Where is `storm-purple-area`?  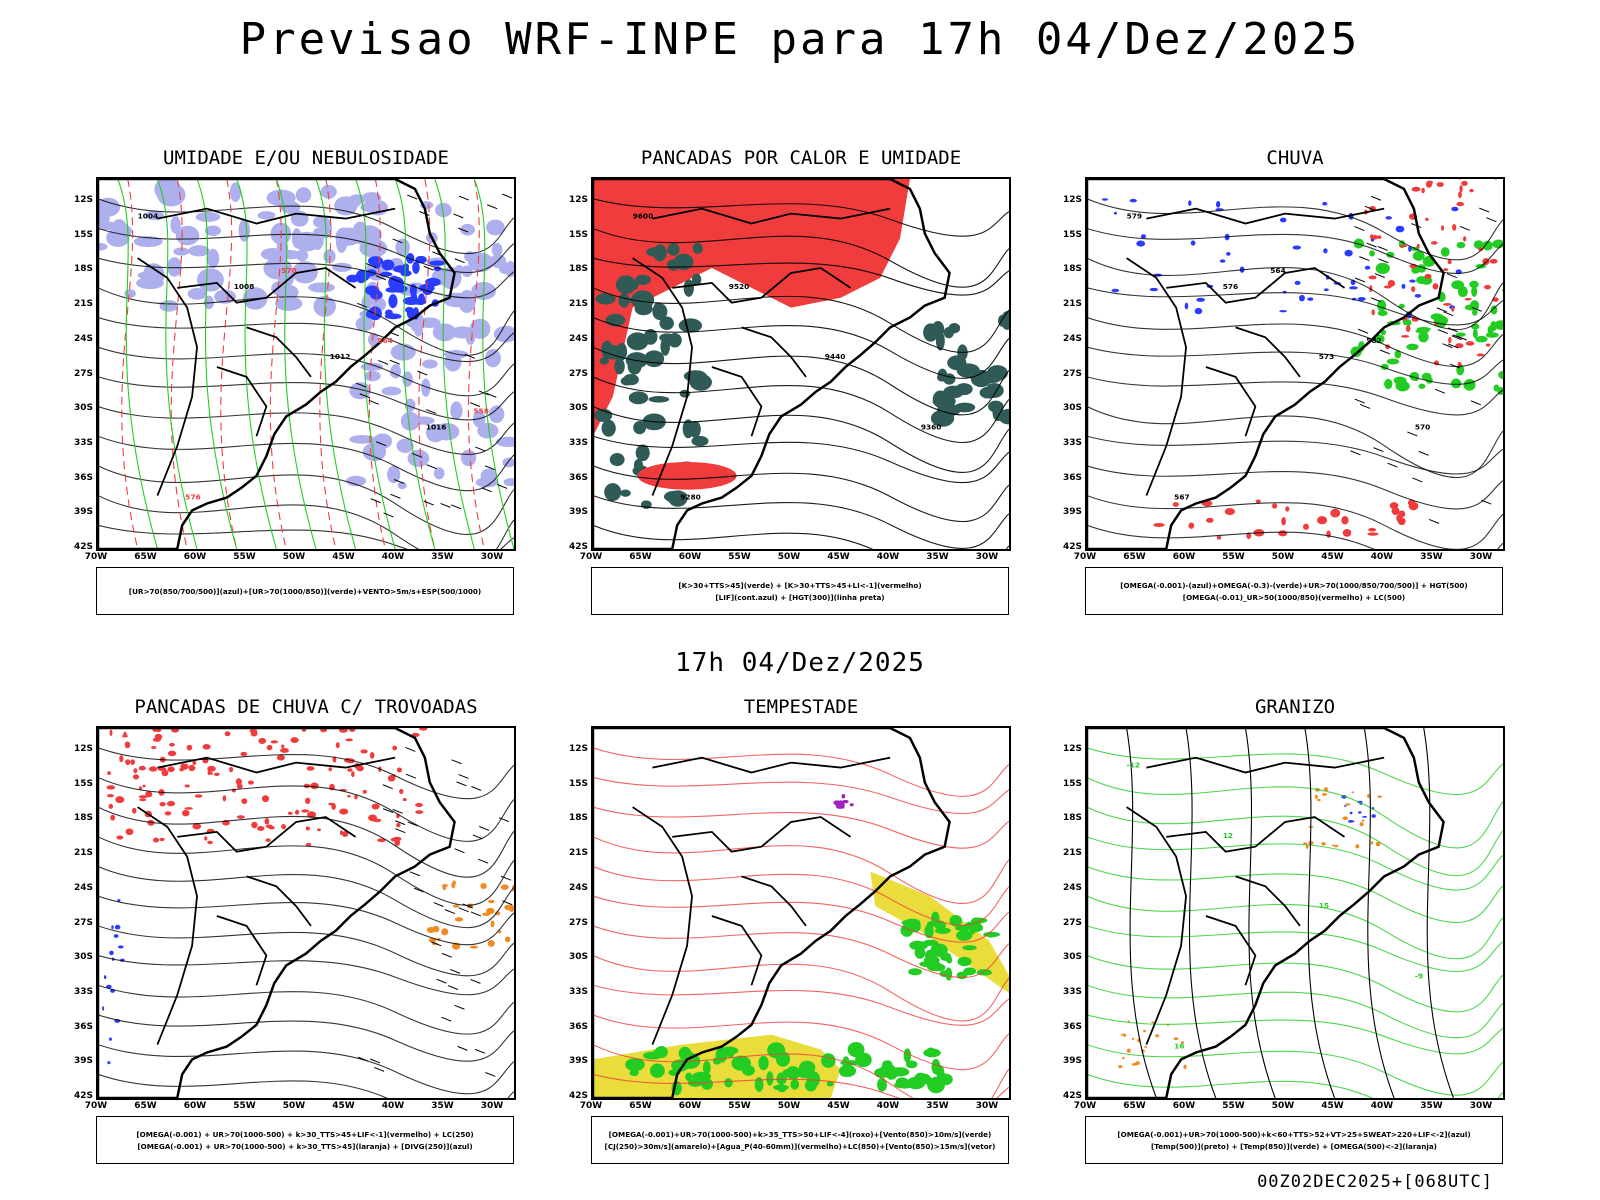 storm-purple-area is located at coordinates (843, 801).